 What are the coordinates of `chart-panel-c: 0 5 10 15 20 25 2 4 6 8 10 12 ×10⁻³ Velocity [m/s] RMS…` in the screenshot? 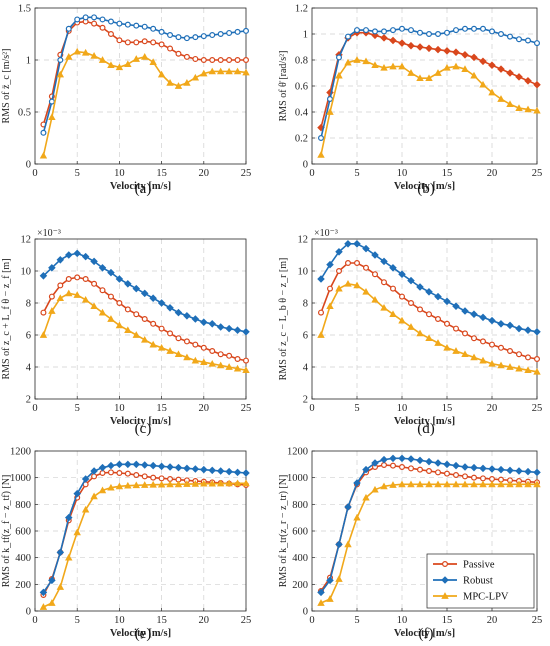 It's located at (126, 332).